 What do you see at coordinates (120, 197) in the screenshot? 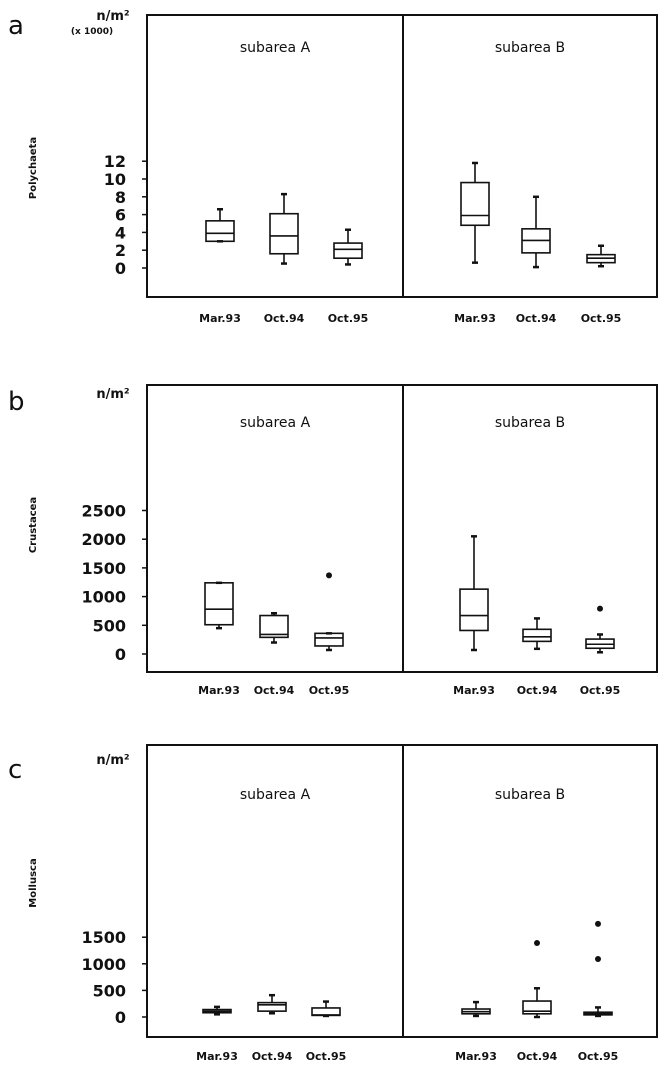
I see `y-tick-label: 8` at bounding box center [120, 197].